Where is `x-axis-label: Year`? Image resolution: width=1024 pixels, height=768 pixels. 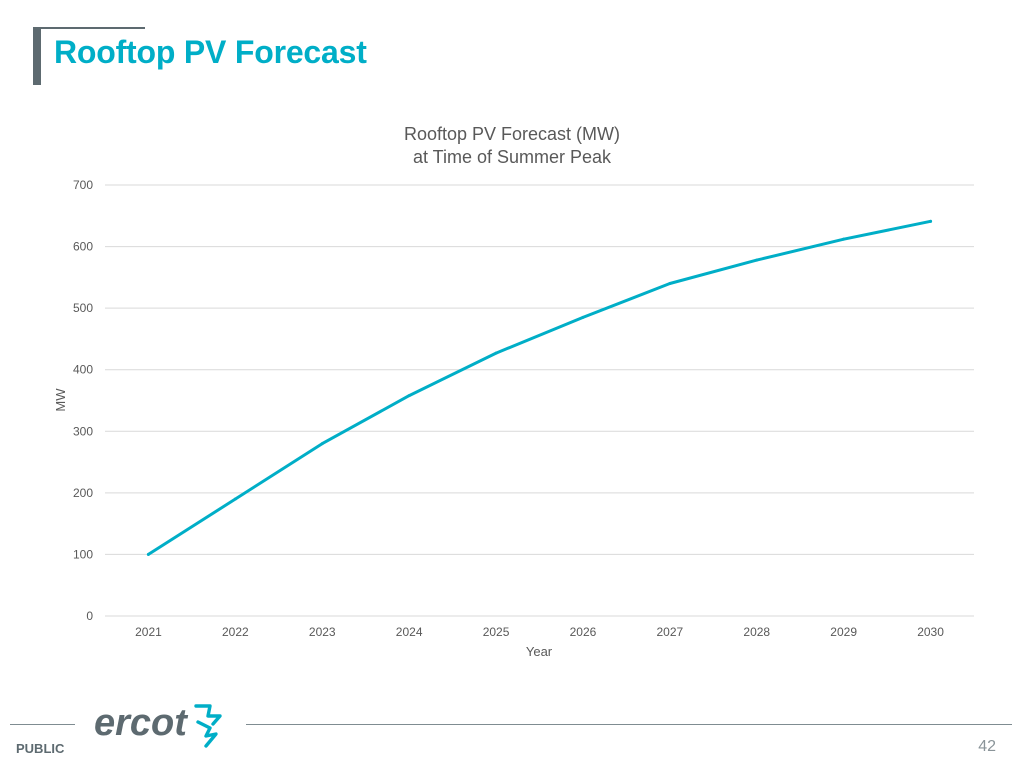
x-axis-label: Year is located at coordinates (539, 651).